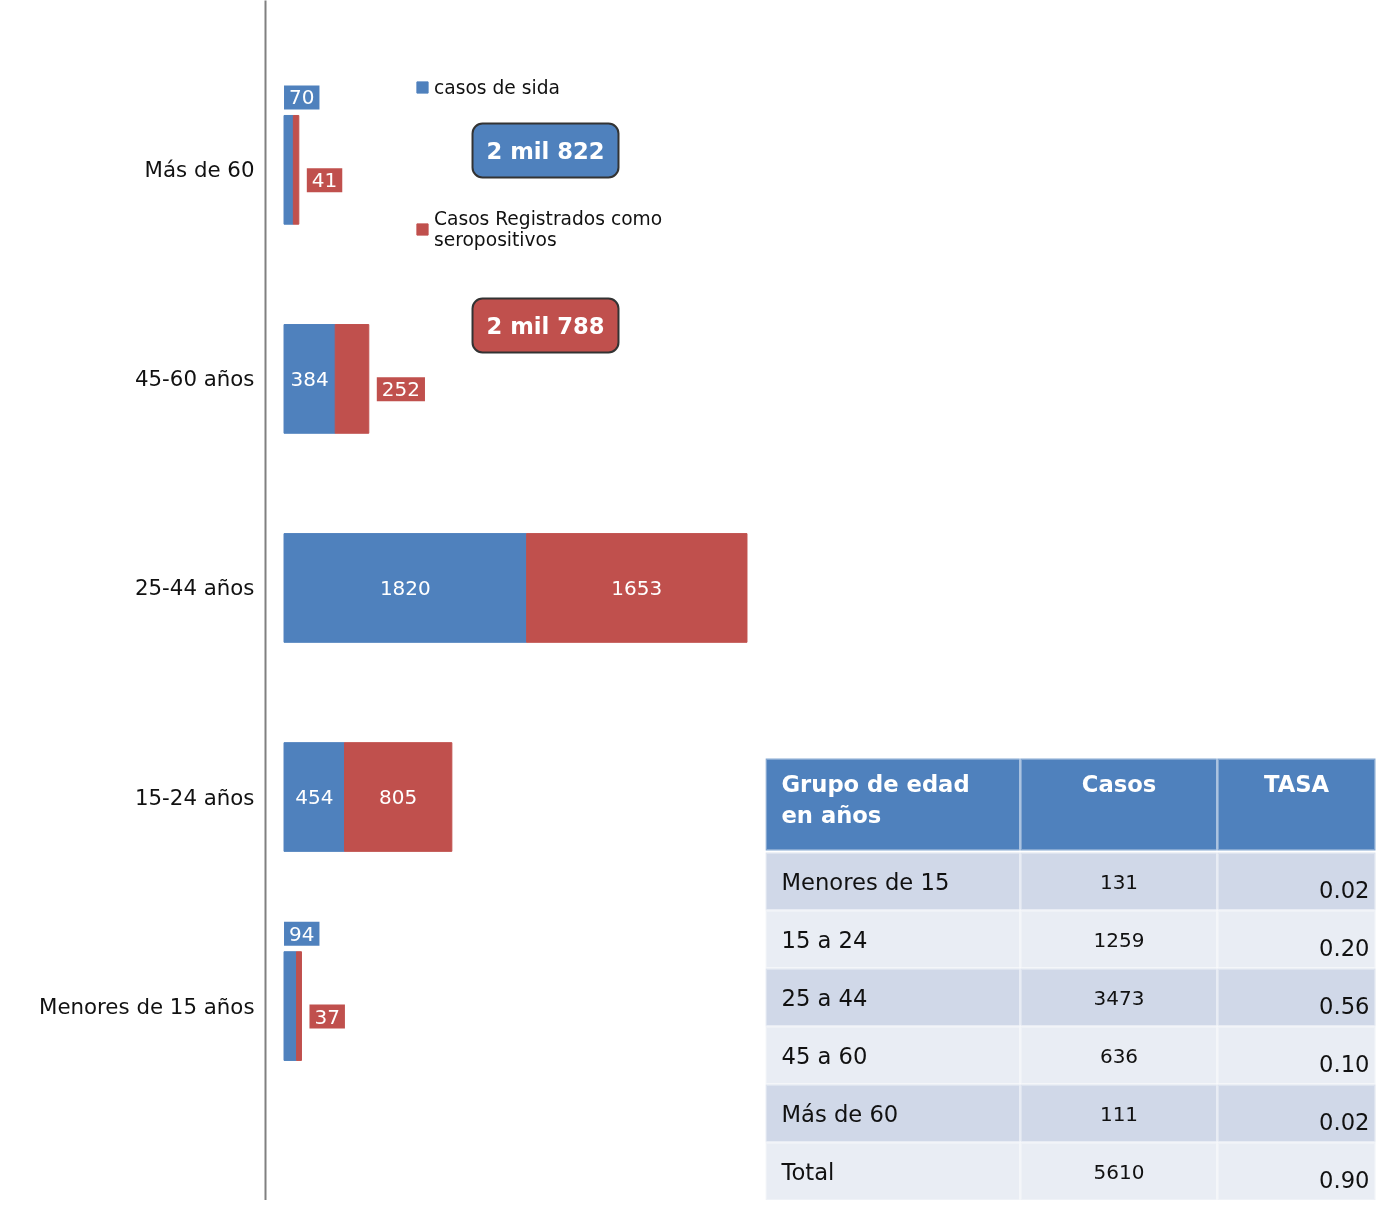 Image resolution: width=1378 pixels, height=1205 pixels. Describe the element at coordinates (1119, 1171) in the screenshot. I see `text: 5610` at that location.